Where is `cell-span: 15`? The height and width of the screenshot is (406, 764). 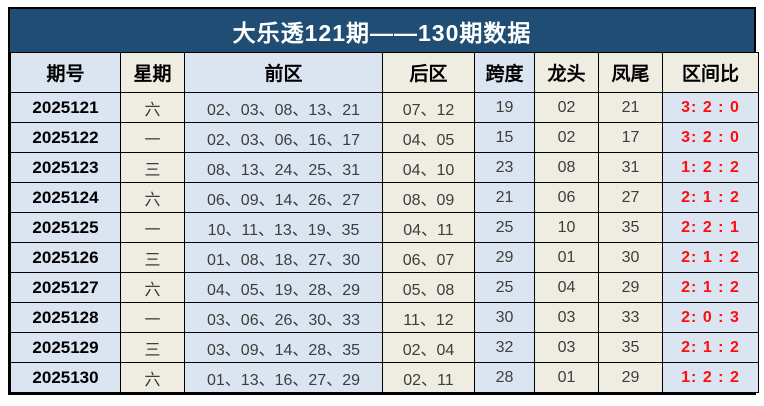
cell-span: 15 is located at coordinates (504, 137).